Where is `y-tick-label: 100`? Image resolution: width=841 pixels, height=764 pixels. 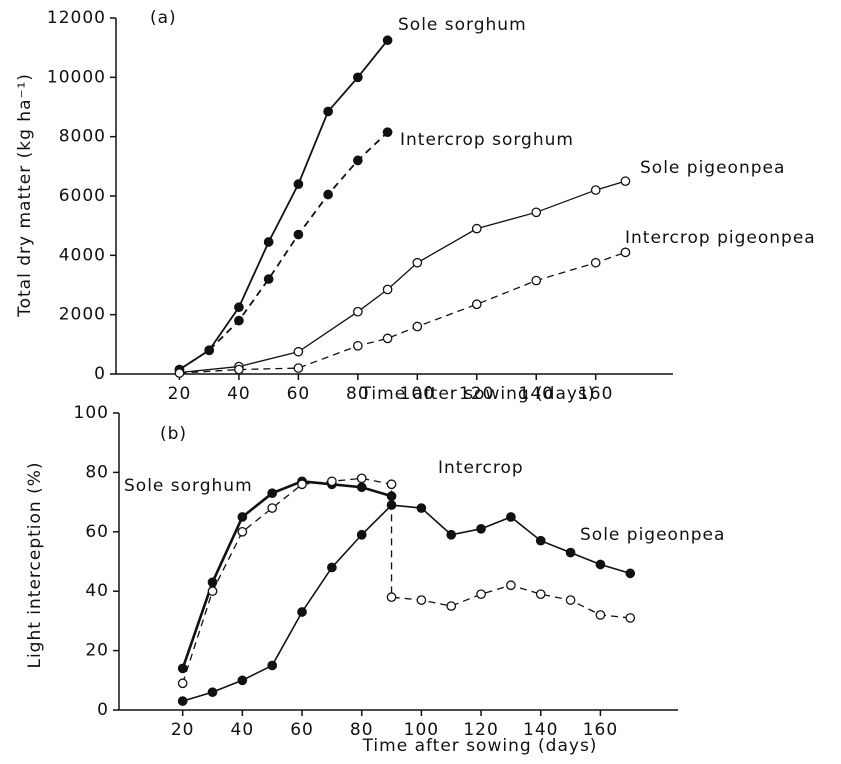
y-tick-label: 100 is located at coordinates (91, 413).